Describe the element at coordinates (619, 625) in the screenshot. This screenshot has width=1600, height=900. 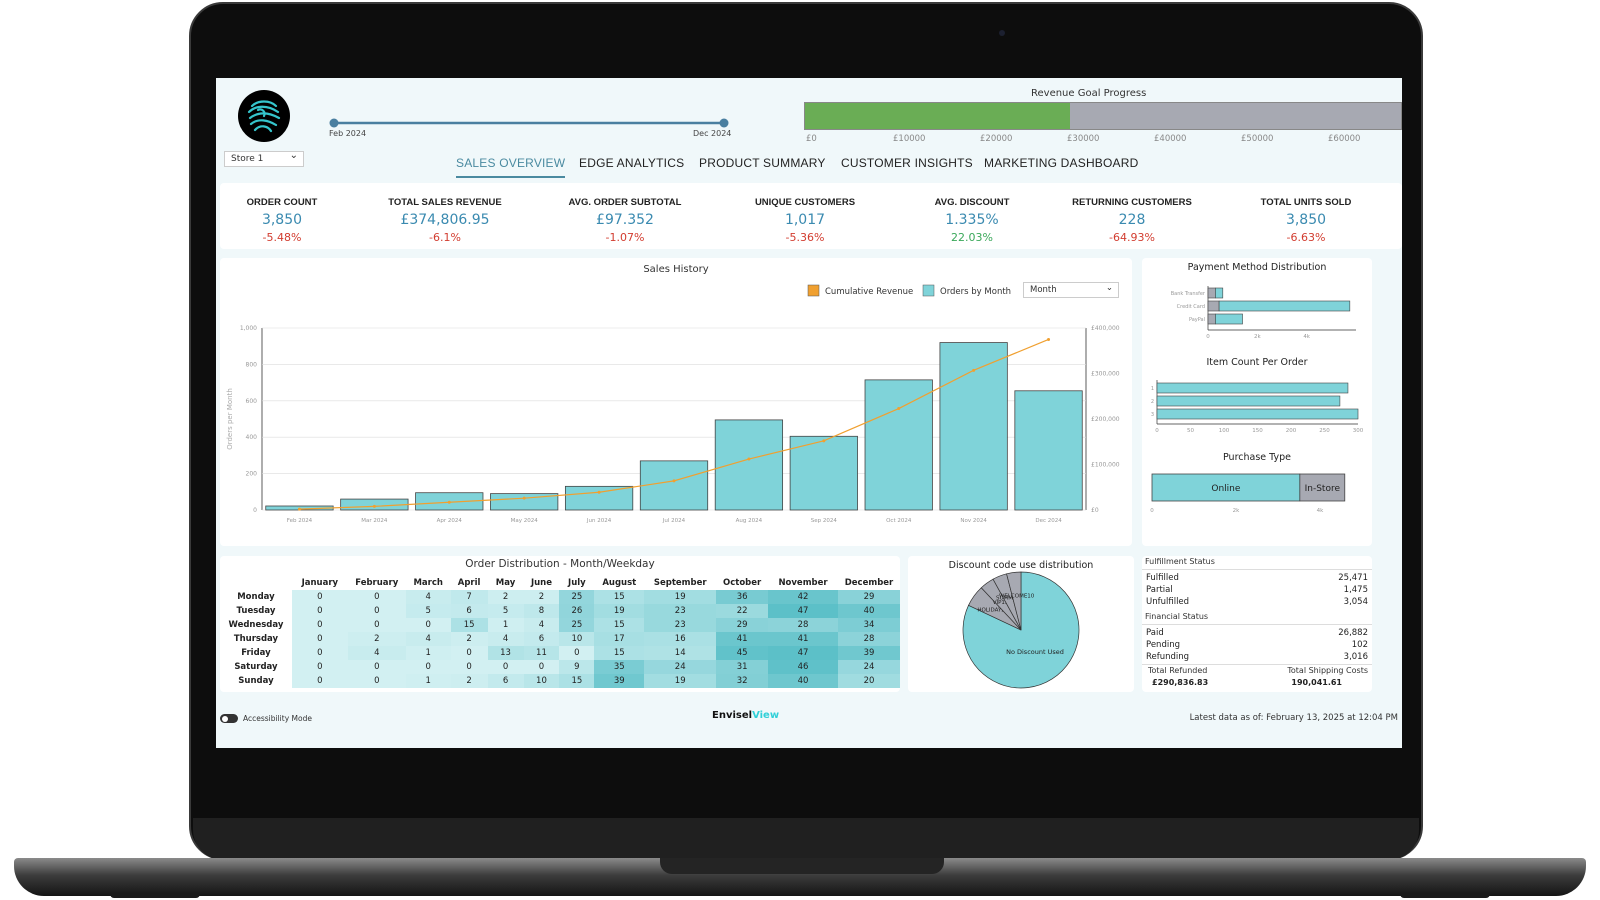
I see `heatmap-cell: 15` at that location.